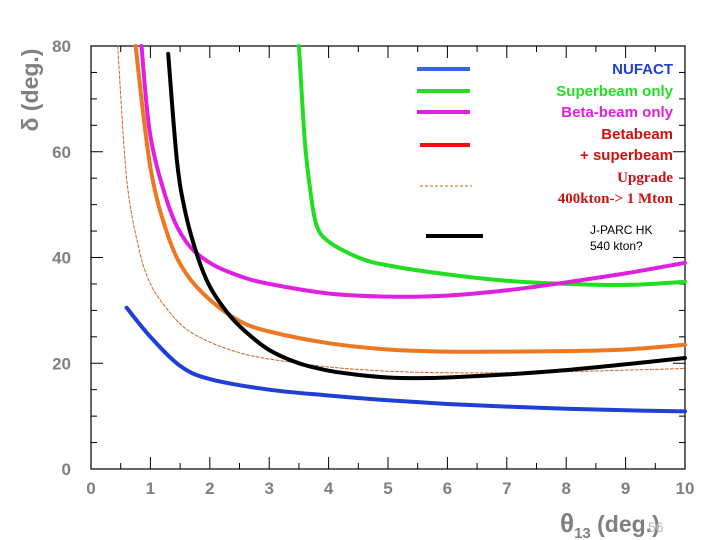 The image size is (720, 540). What do you see at coordinates (268, 488) in the screenshot?
I see `x-tick-label: 3` at bounding box center [268, 488].